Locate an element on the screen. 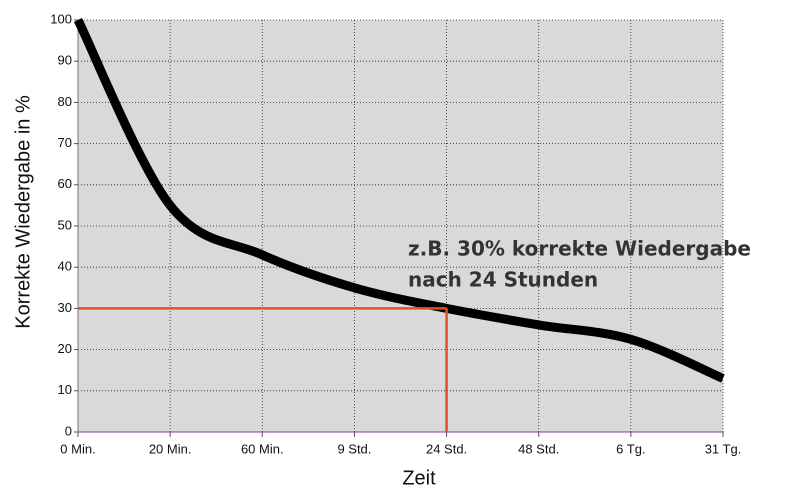 This screenshot has height=500, width=809. x-tick-label: 9 Std. is located at coordinates (354, 448).